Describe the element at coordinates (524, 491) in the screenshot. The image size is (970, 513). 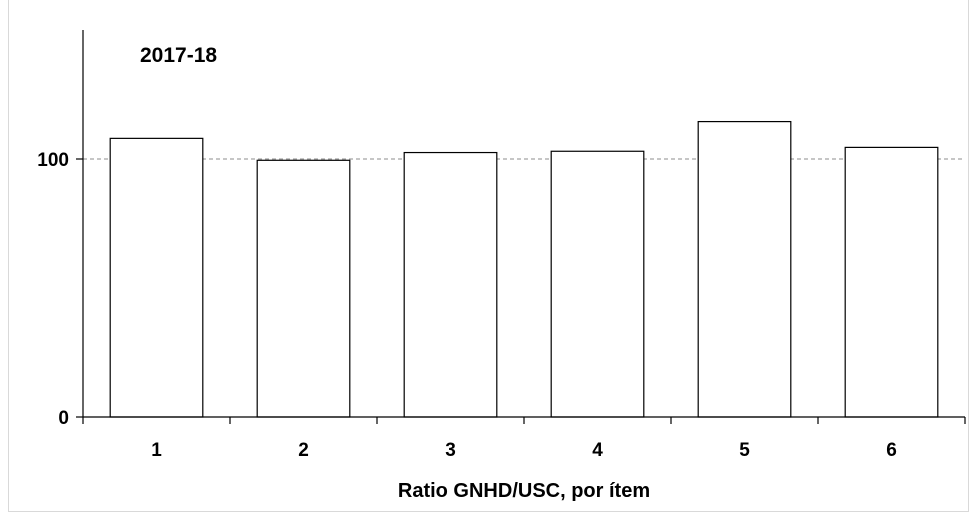
I see `x-axis-title: Ratio GNHD/USC, por ítem` at that location.